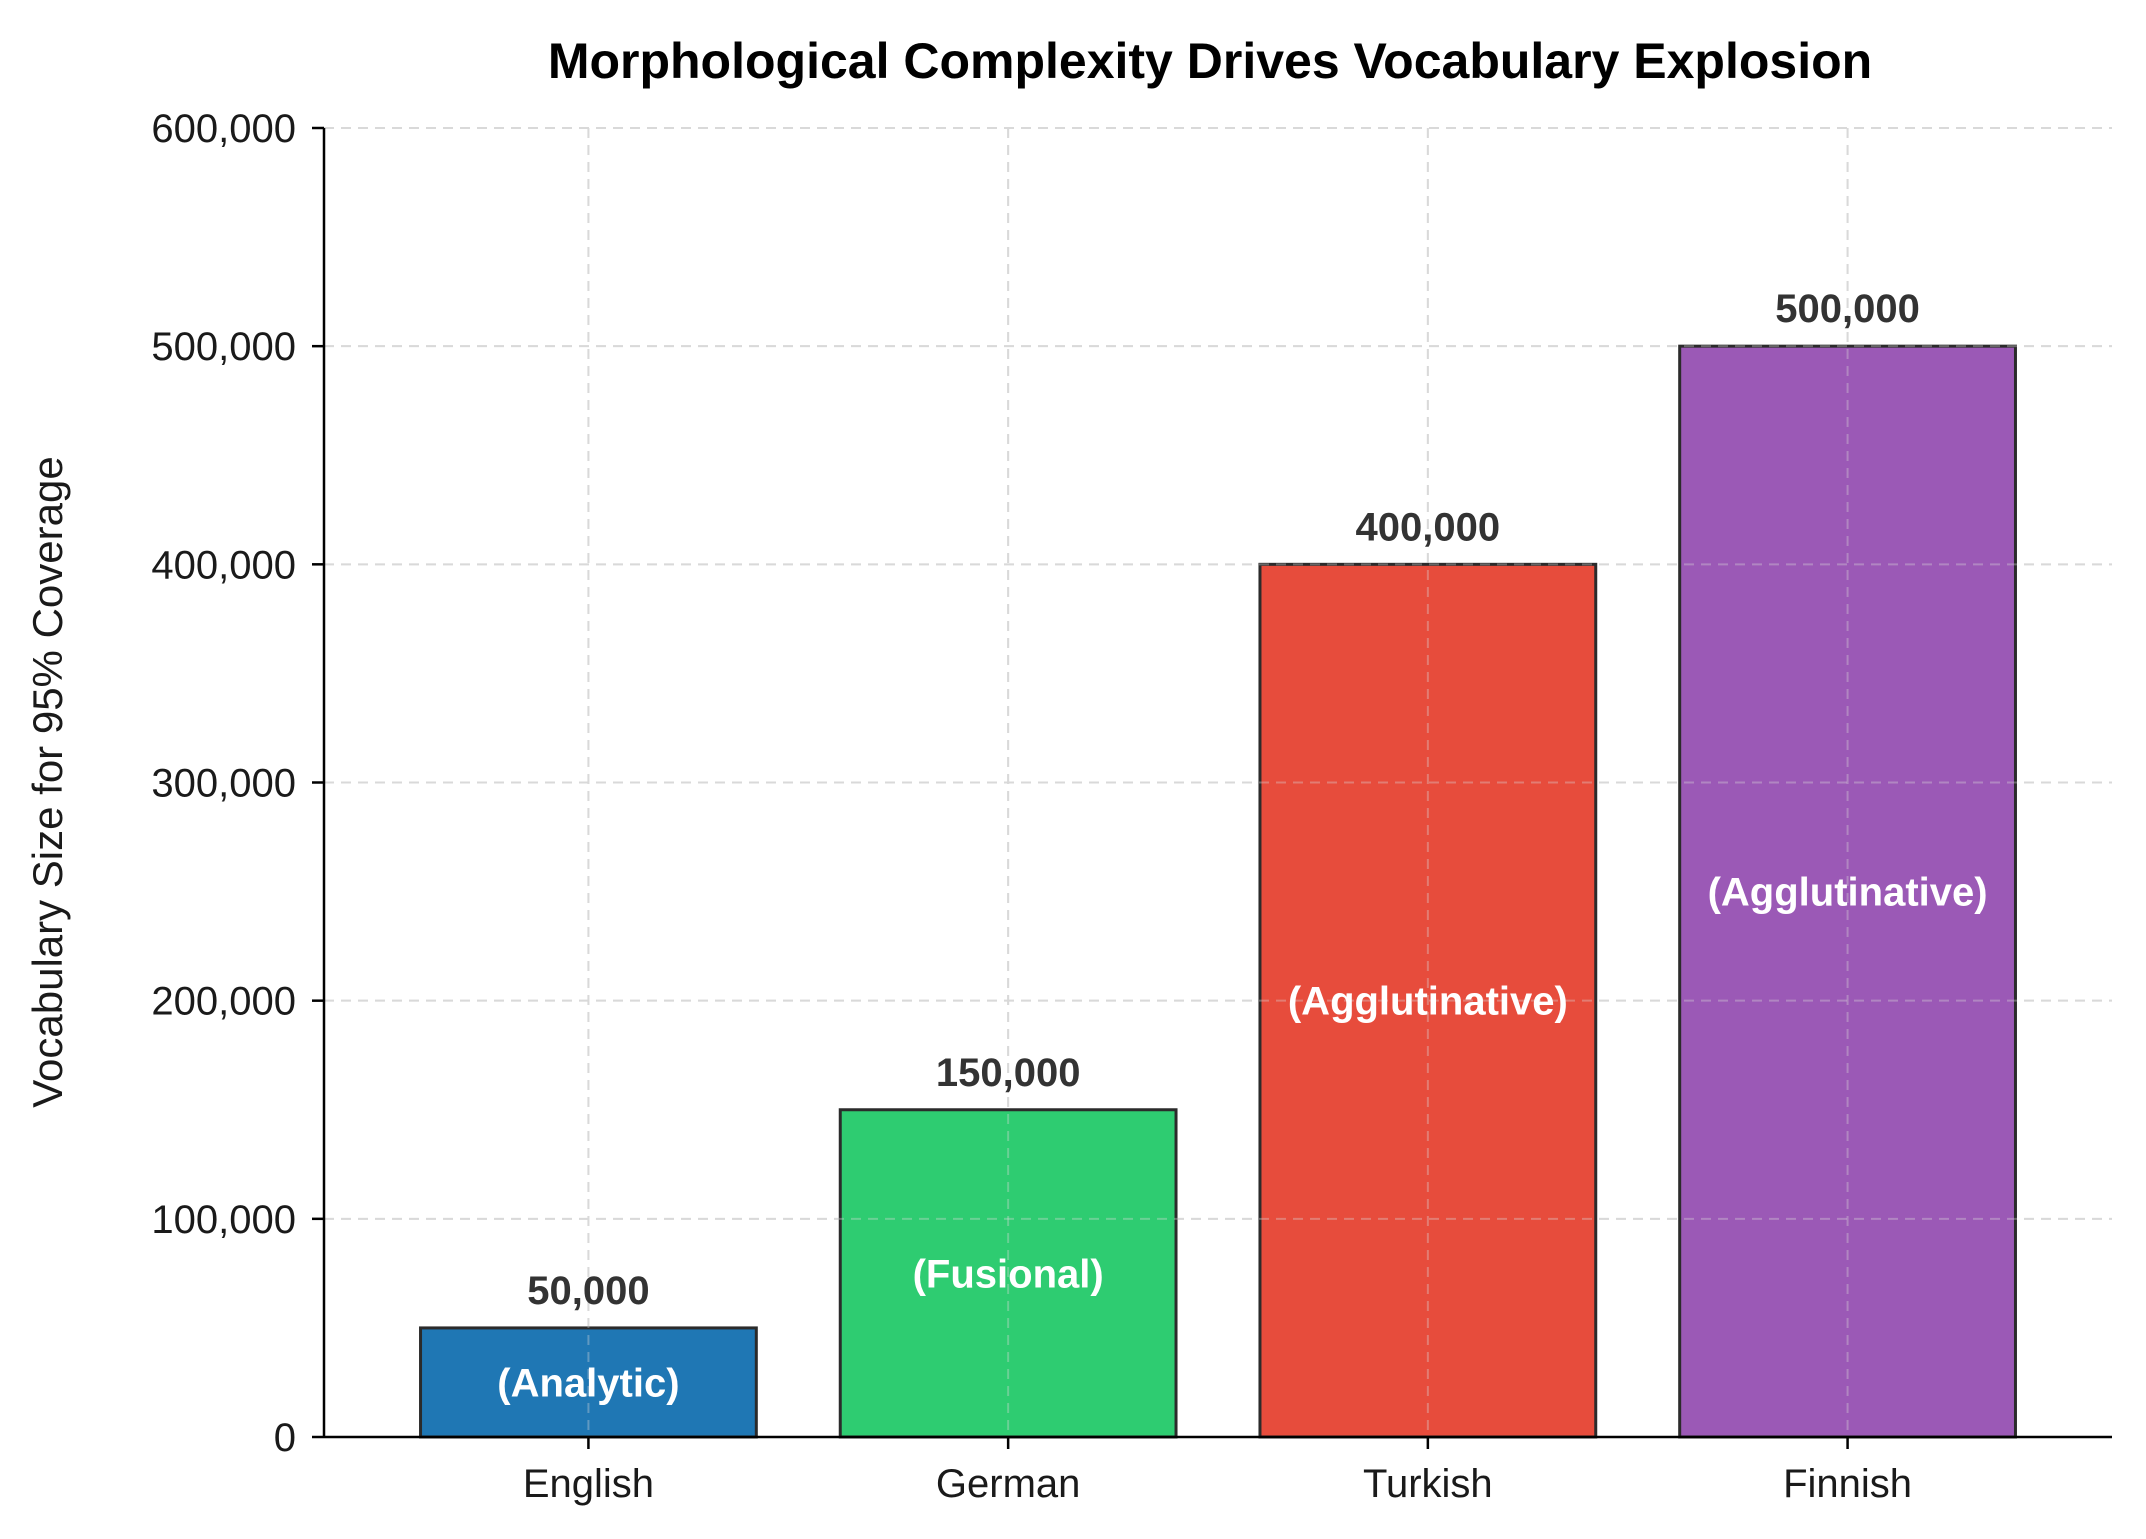 The height and width of the screenshot is (1539, 2146). What do you see at coordinates (285, 1438) in the screenshot?
I see `y-tick-label: 0` at bounding box center [285, 1438].